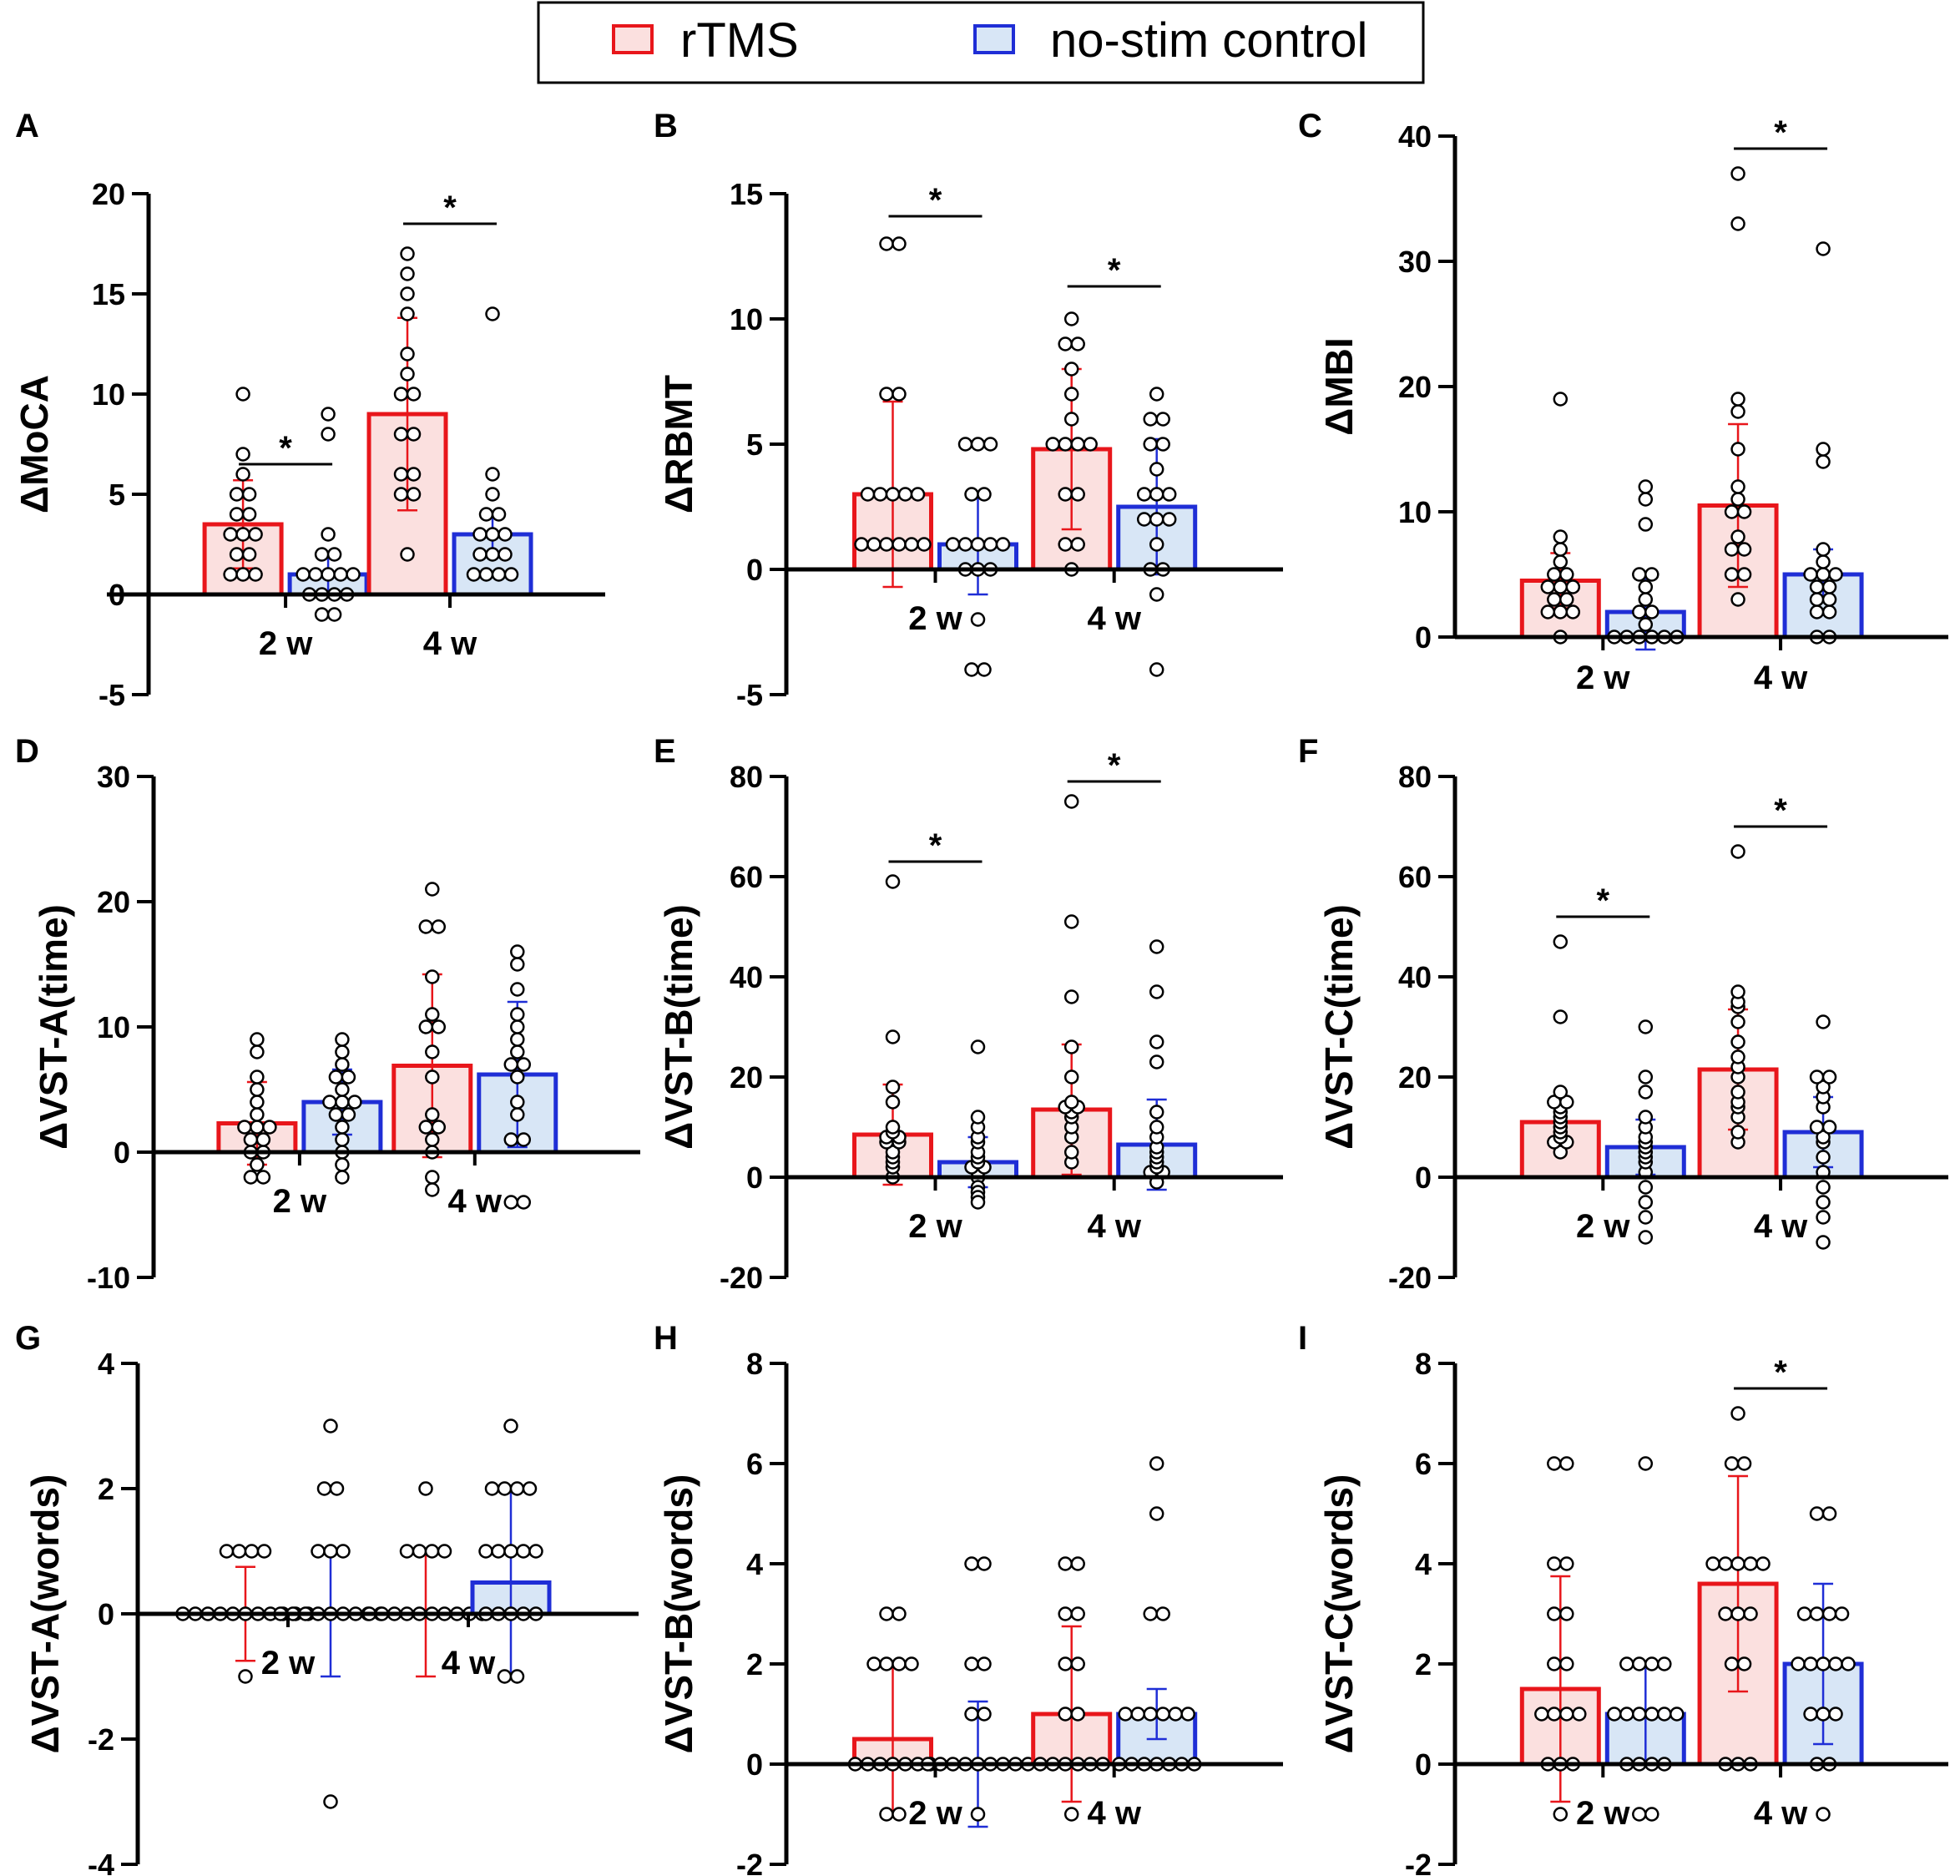 The height and width of the screenshot is (1876, 1960). What do you see at coordinates (27, 126) in the screenshot?
I see `panel-letter: A` at bounding box center [27, 126].